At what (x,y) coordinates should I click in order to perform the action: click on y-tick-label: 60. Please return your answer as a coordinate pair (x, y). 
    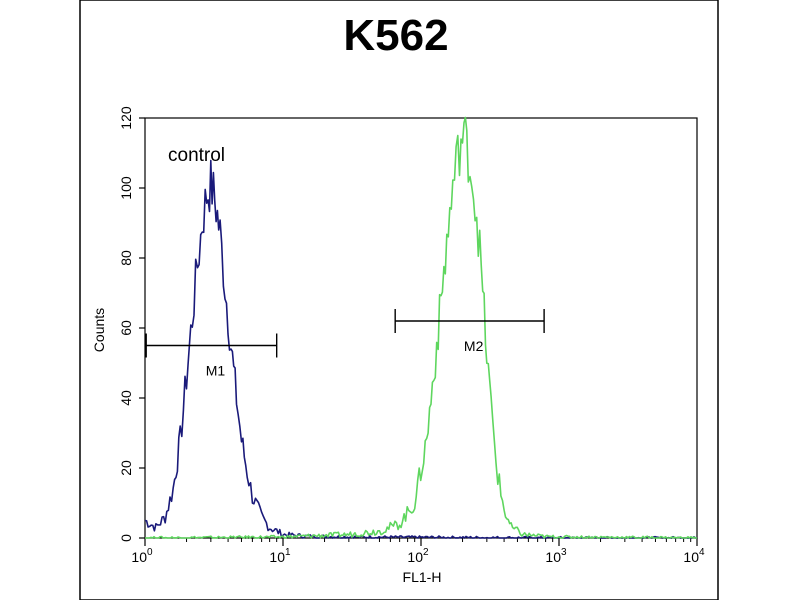
    Looking at the image, I should click on (126, 328).